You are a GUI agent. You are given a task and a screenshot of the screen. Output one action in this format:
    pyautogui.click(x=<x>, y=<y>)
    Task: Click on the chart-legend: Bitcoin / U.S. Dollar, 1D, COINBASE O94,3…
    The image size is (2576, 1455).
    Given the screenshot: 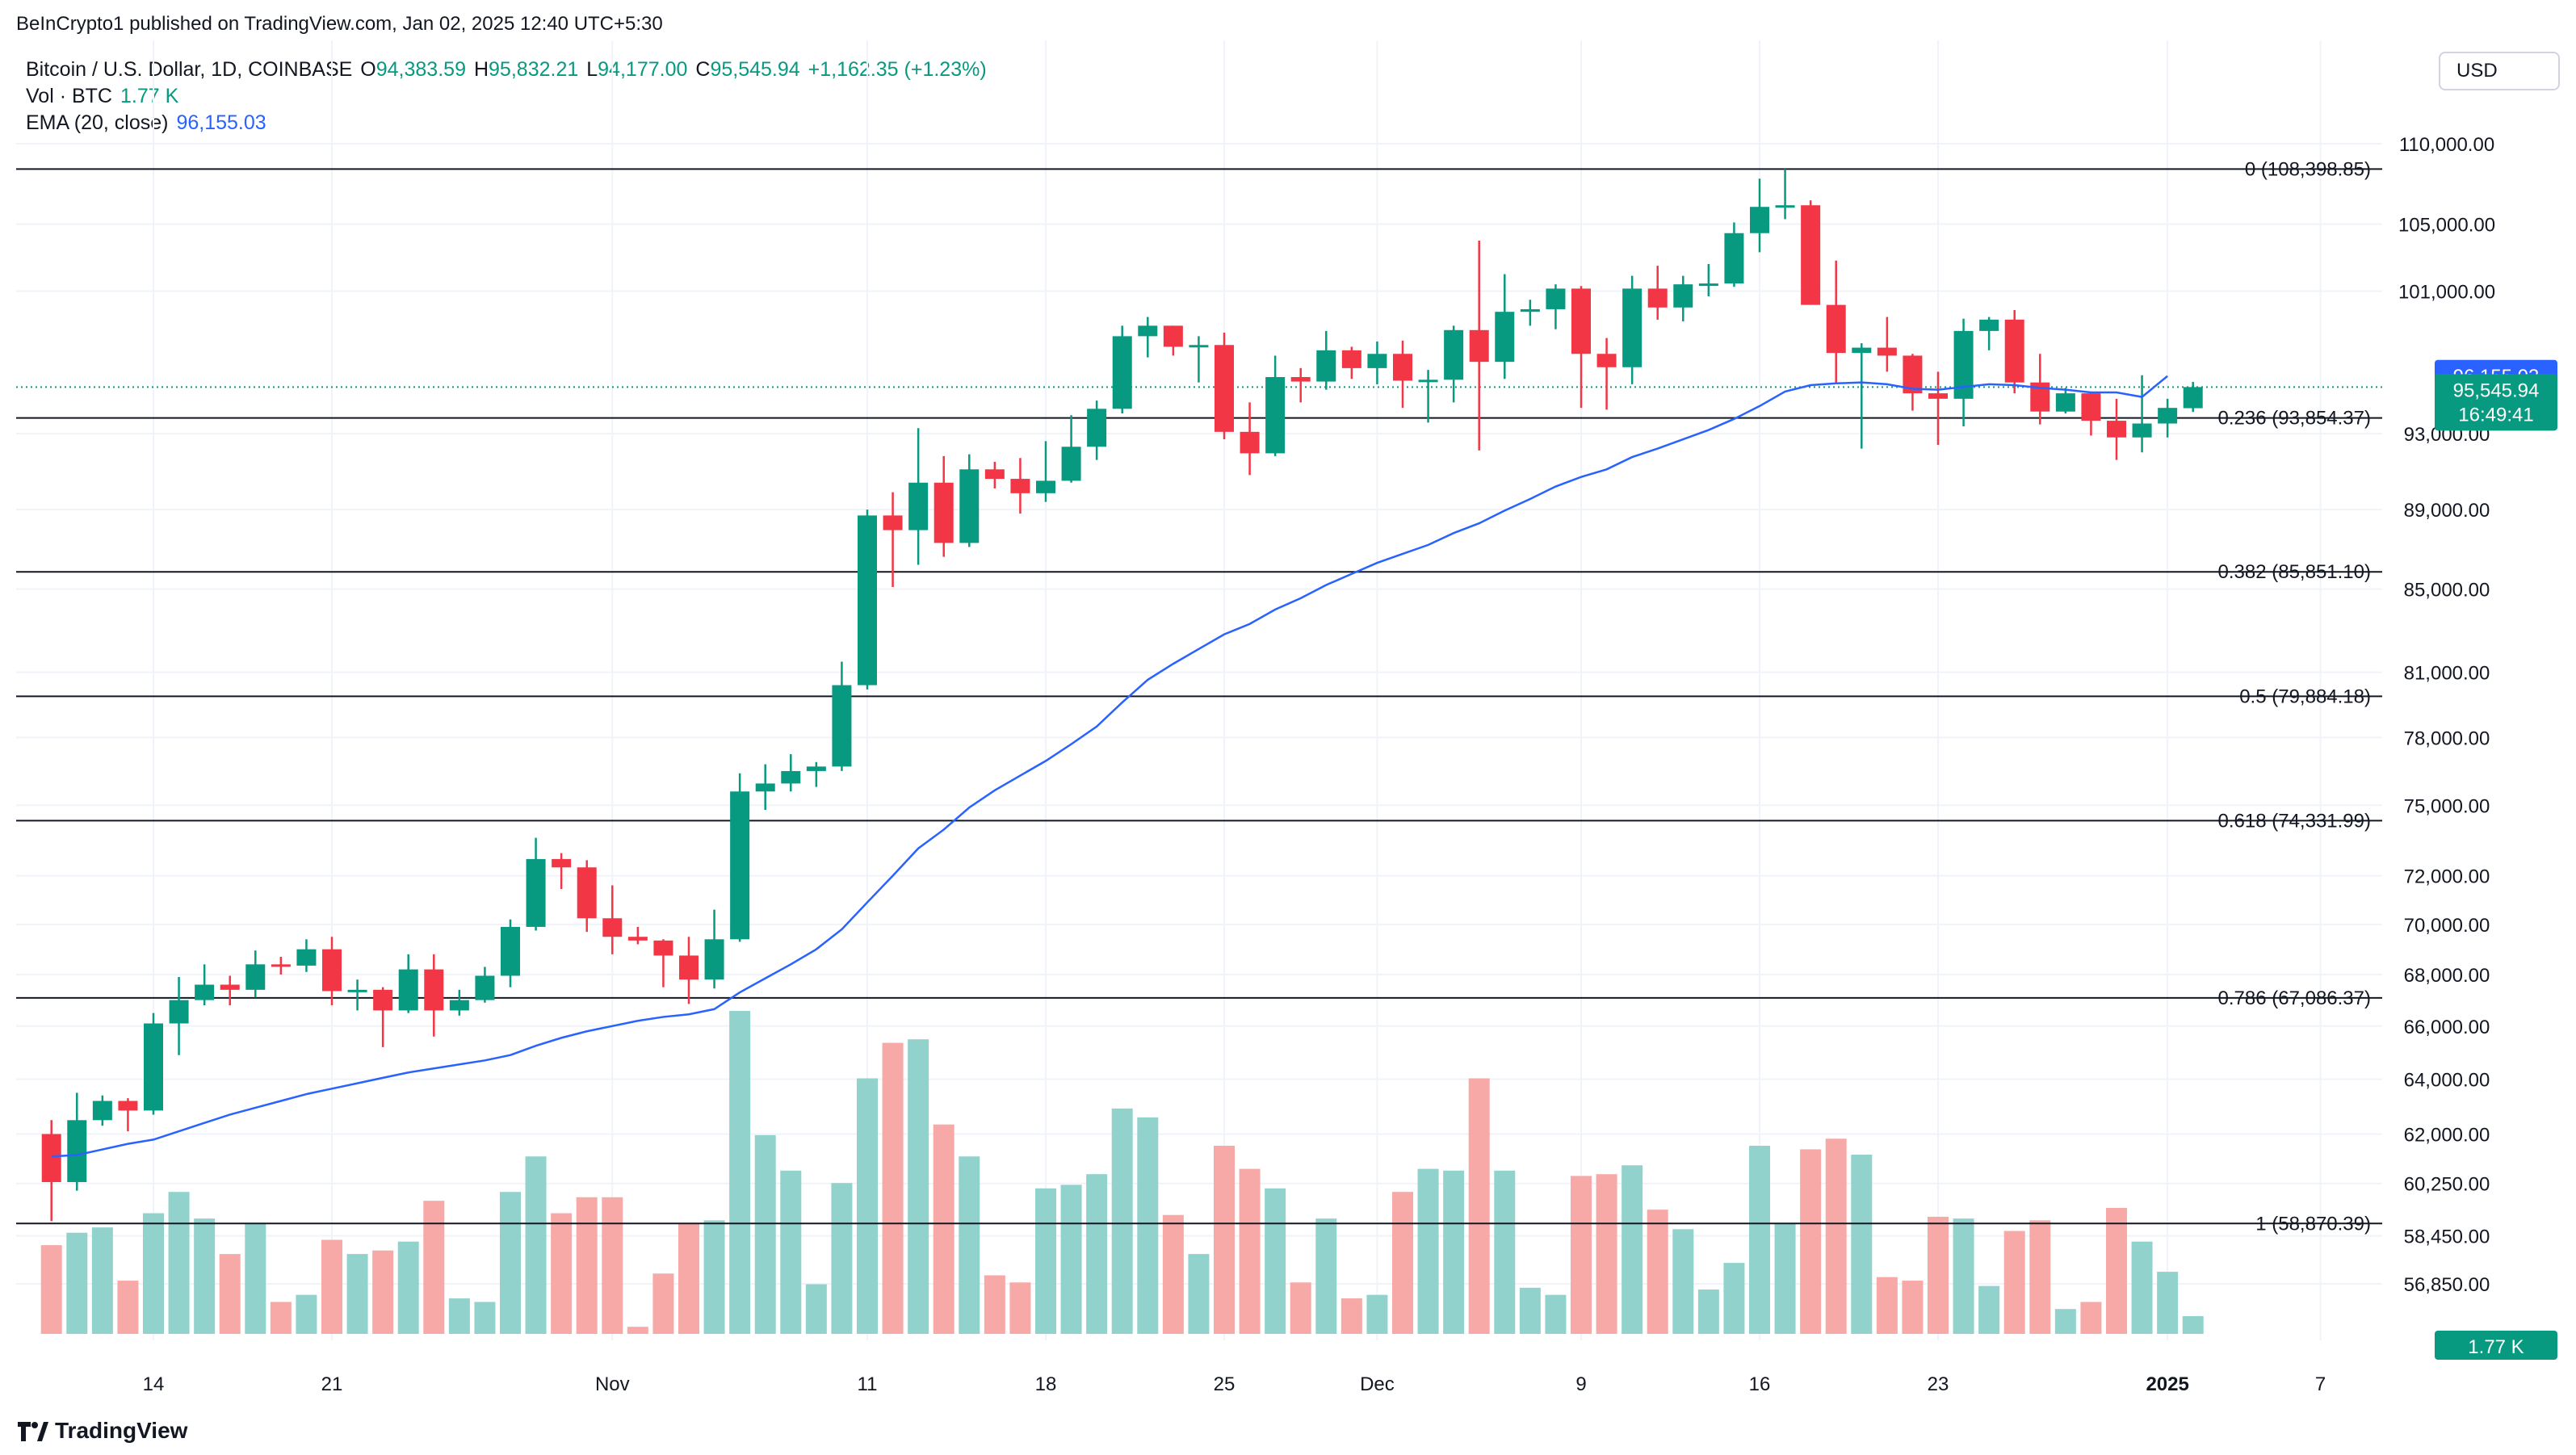 What is the action you would take?
    pyautogui.click(x=507, y=96)
    